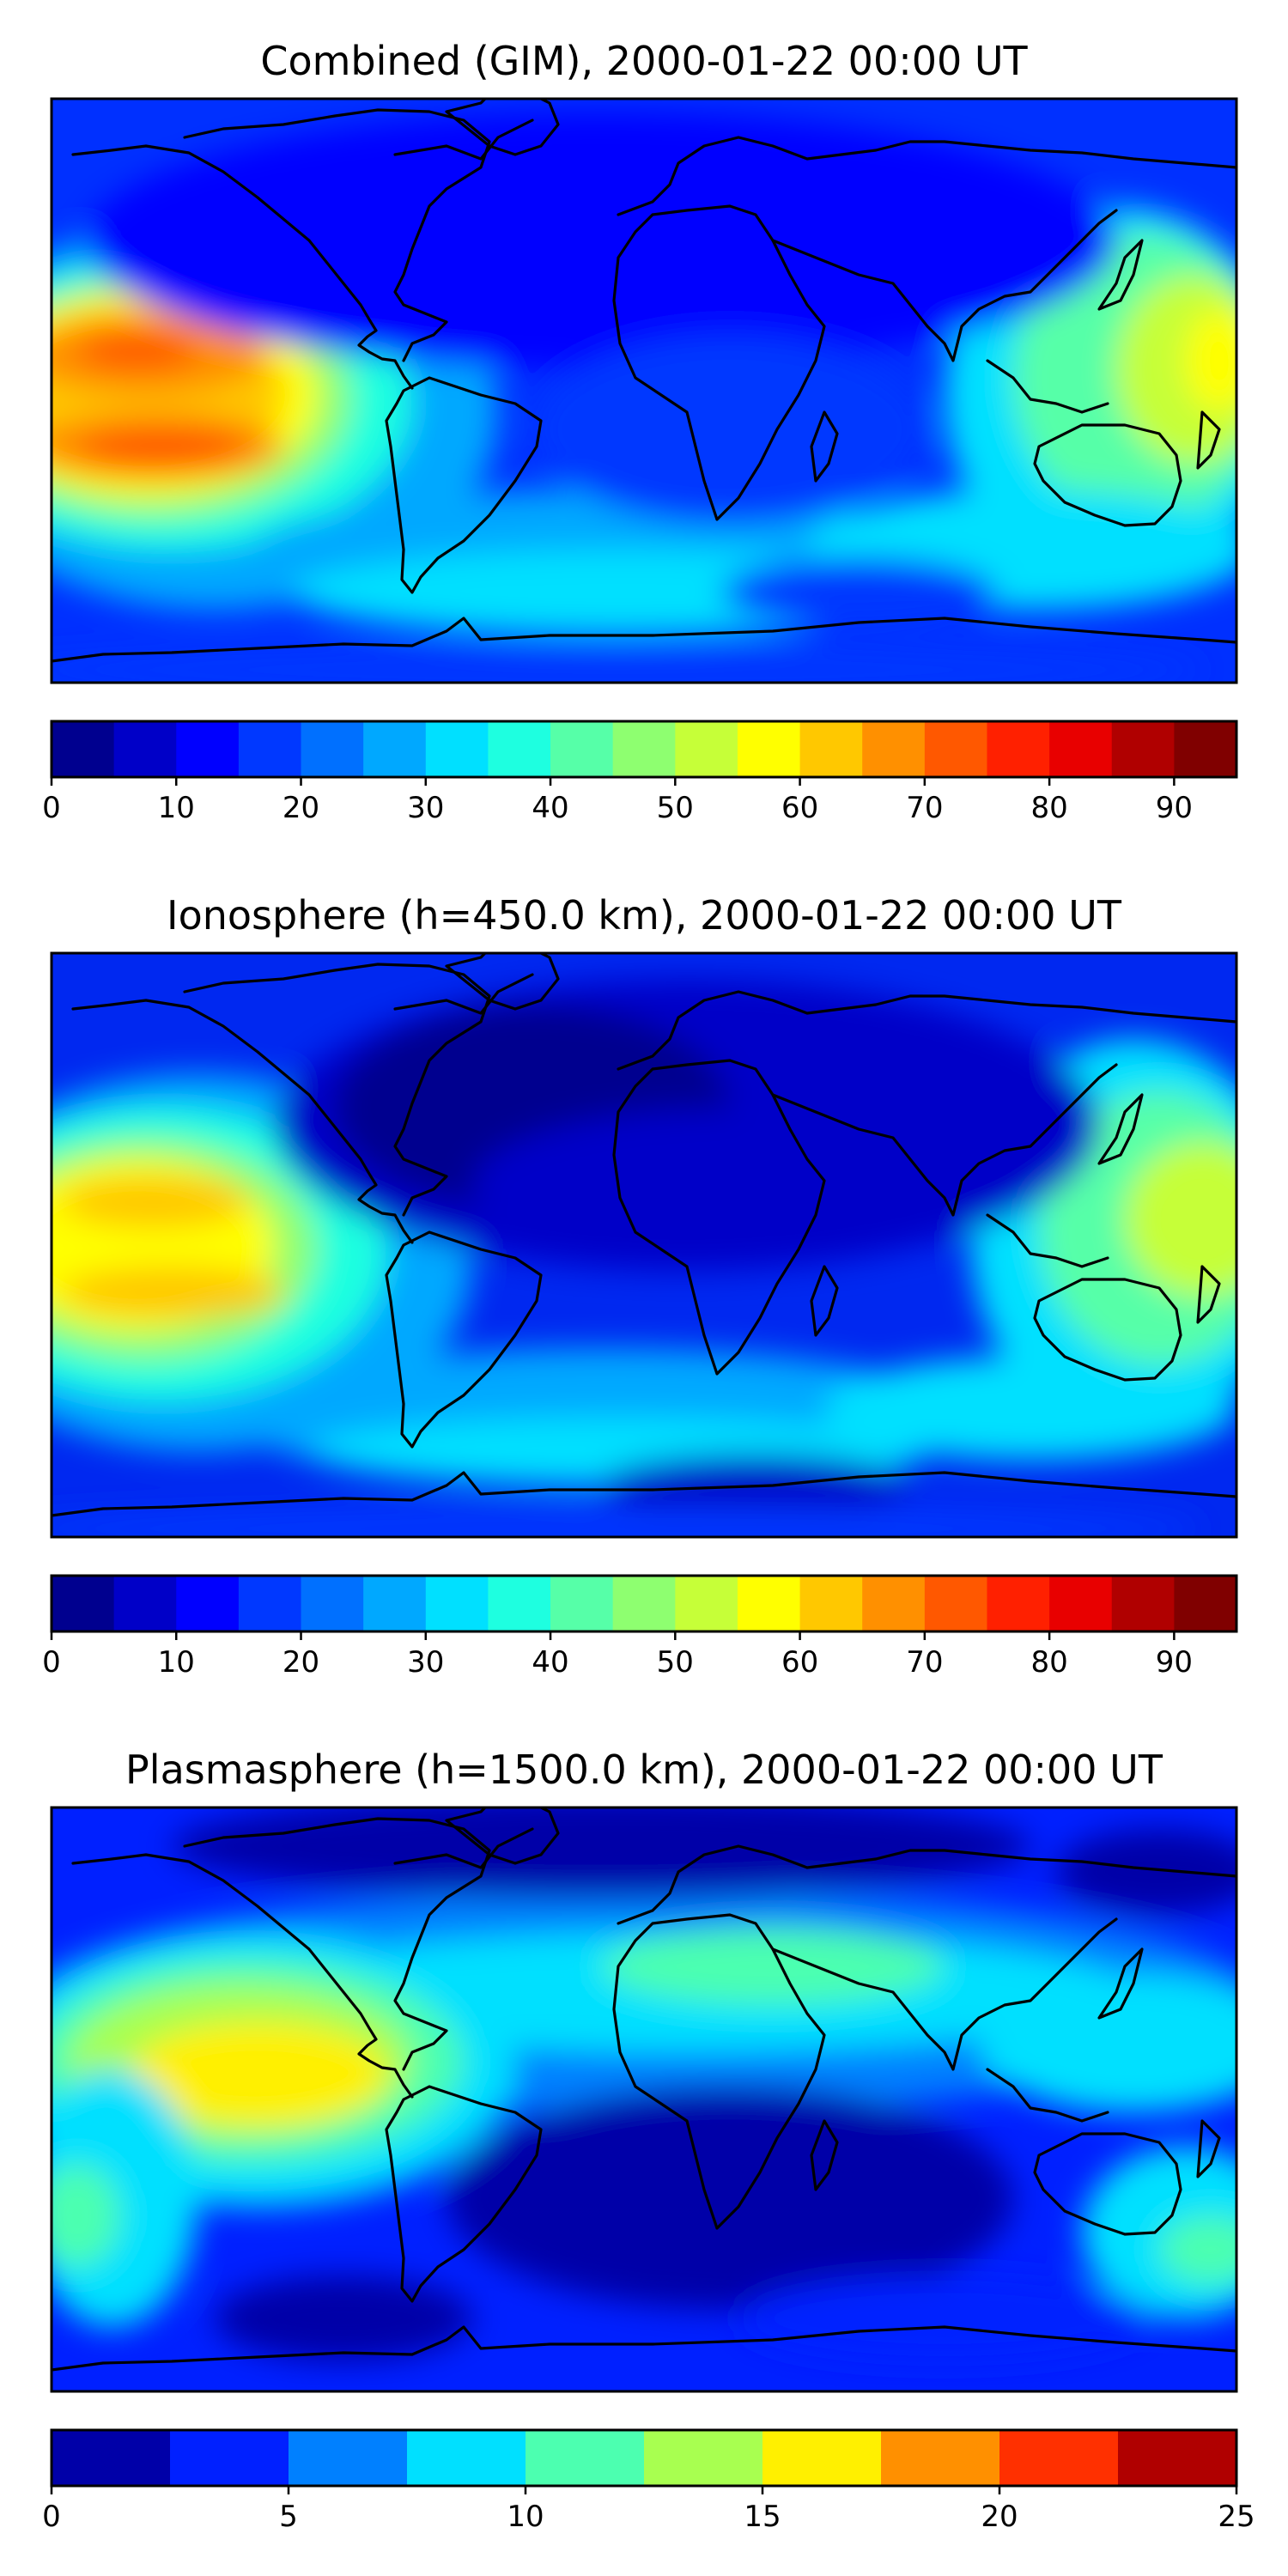 Image resolution: width=1288 pixels, height=2576 pixels. I want to click on colorbar-tick-label: 5, so click(289, 2517).